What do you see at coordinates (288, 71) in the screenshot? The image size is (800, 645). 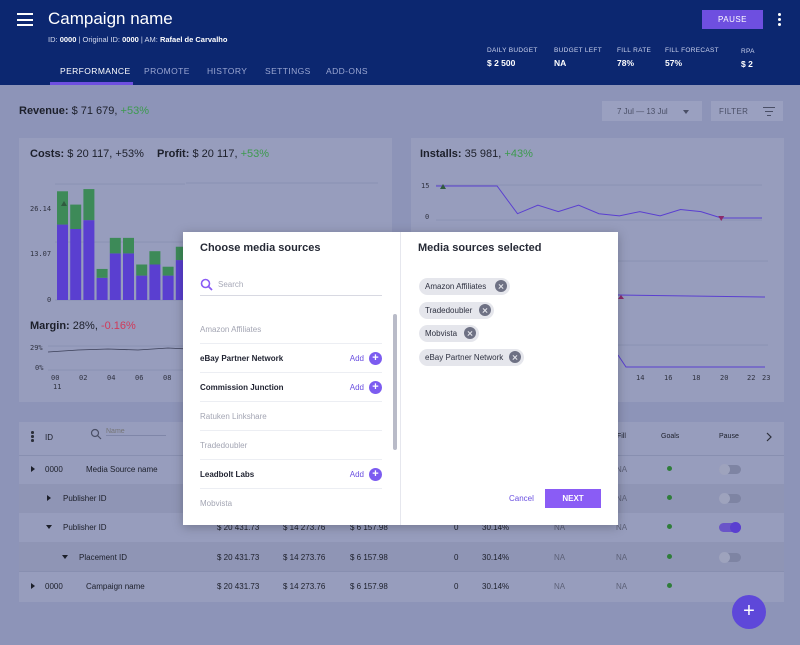 I see `tab-settings: SETTINGS` at bounding box center [288, 71].